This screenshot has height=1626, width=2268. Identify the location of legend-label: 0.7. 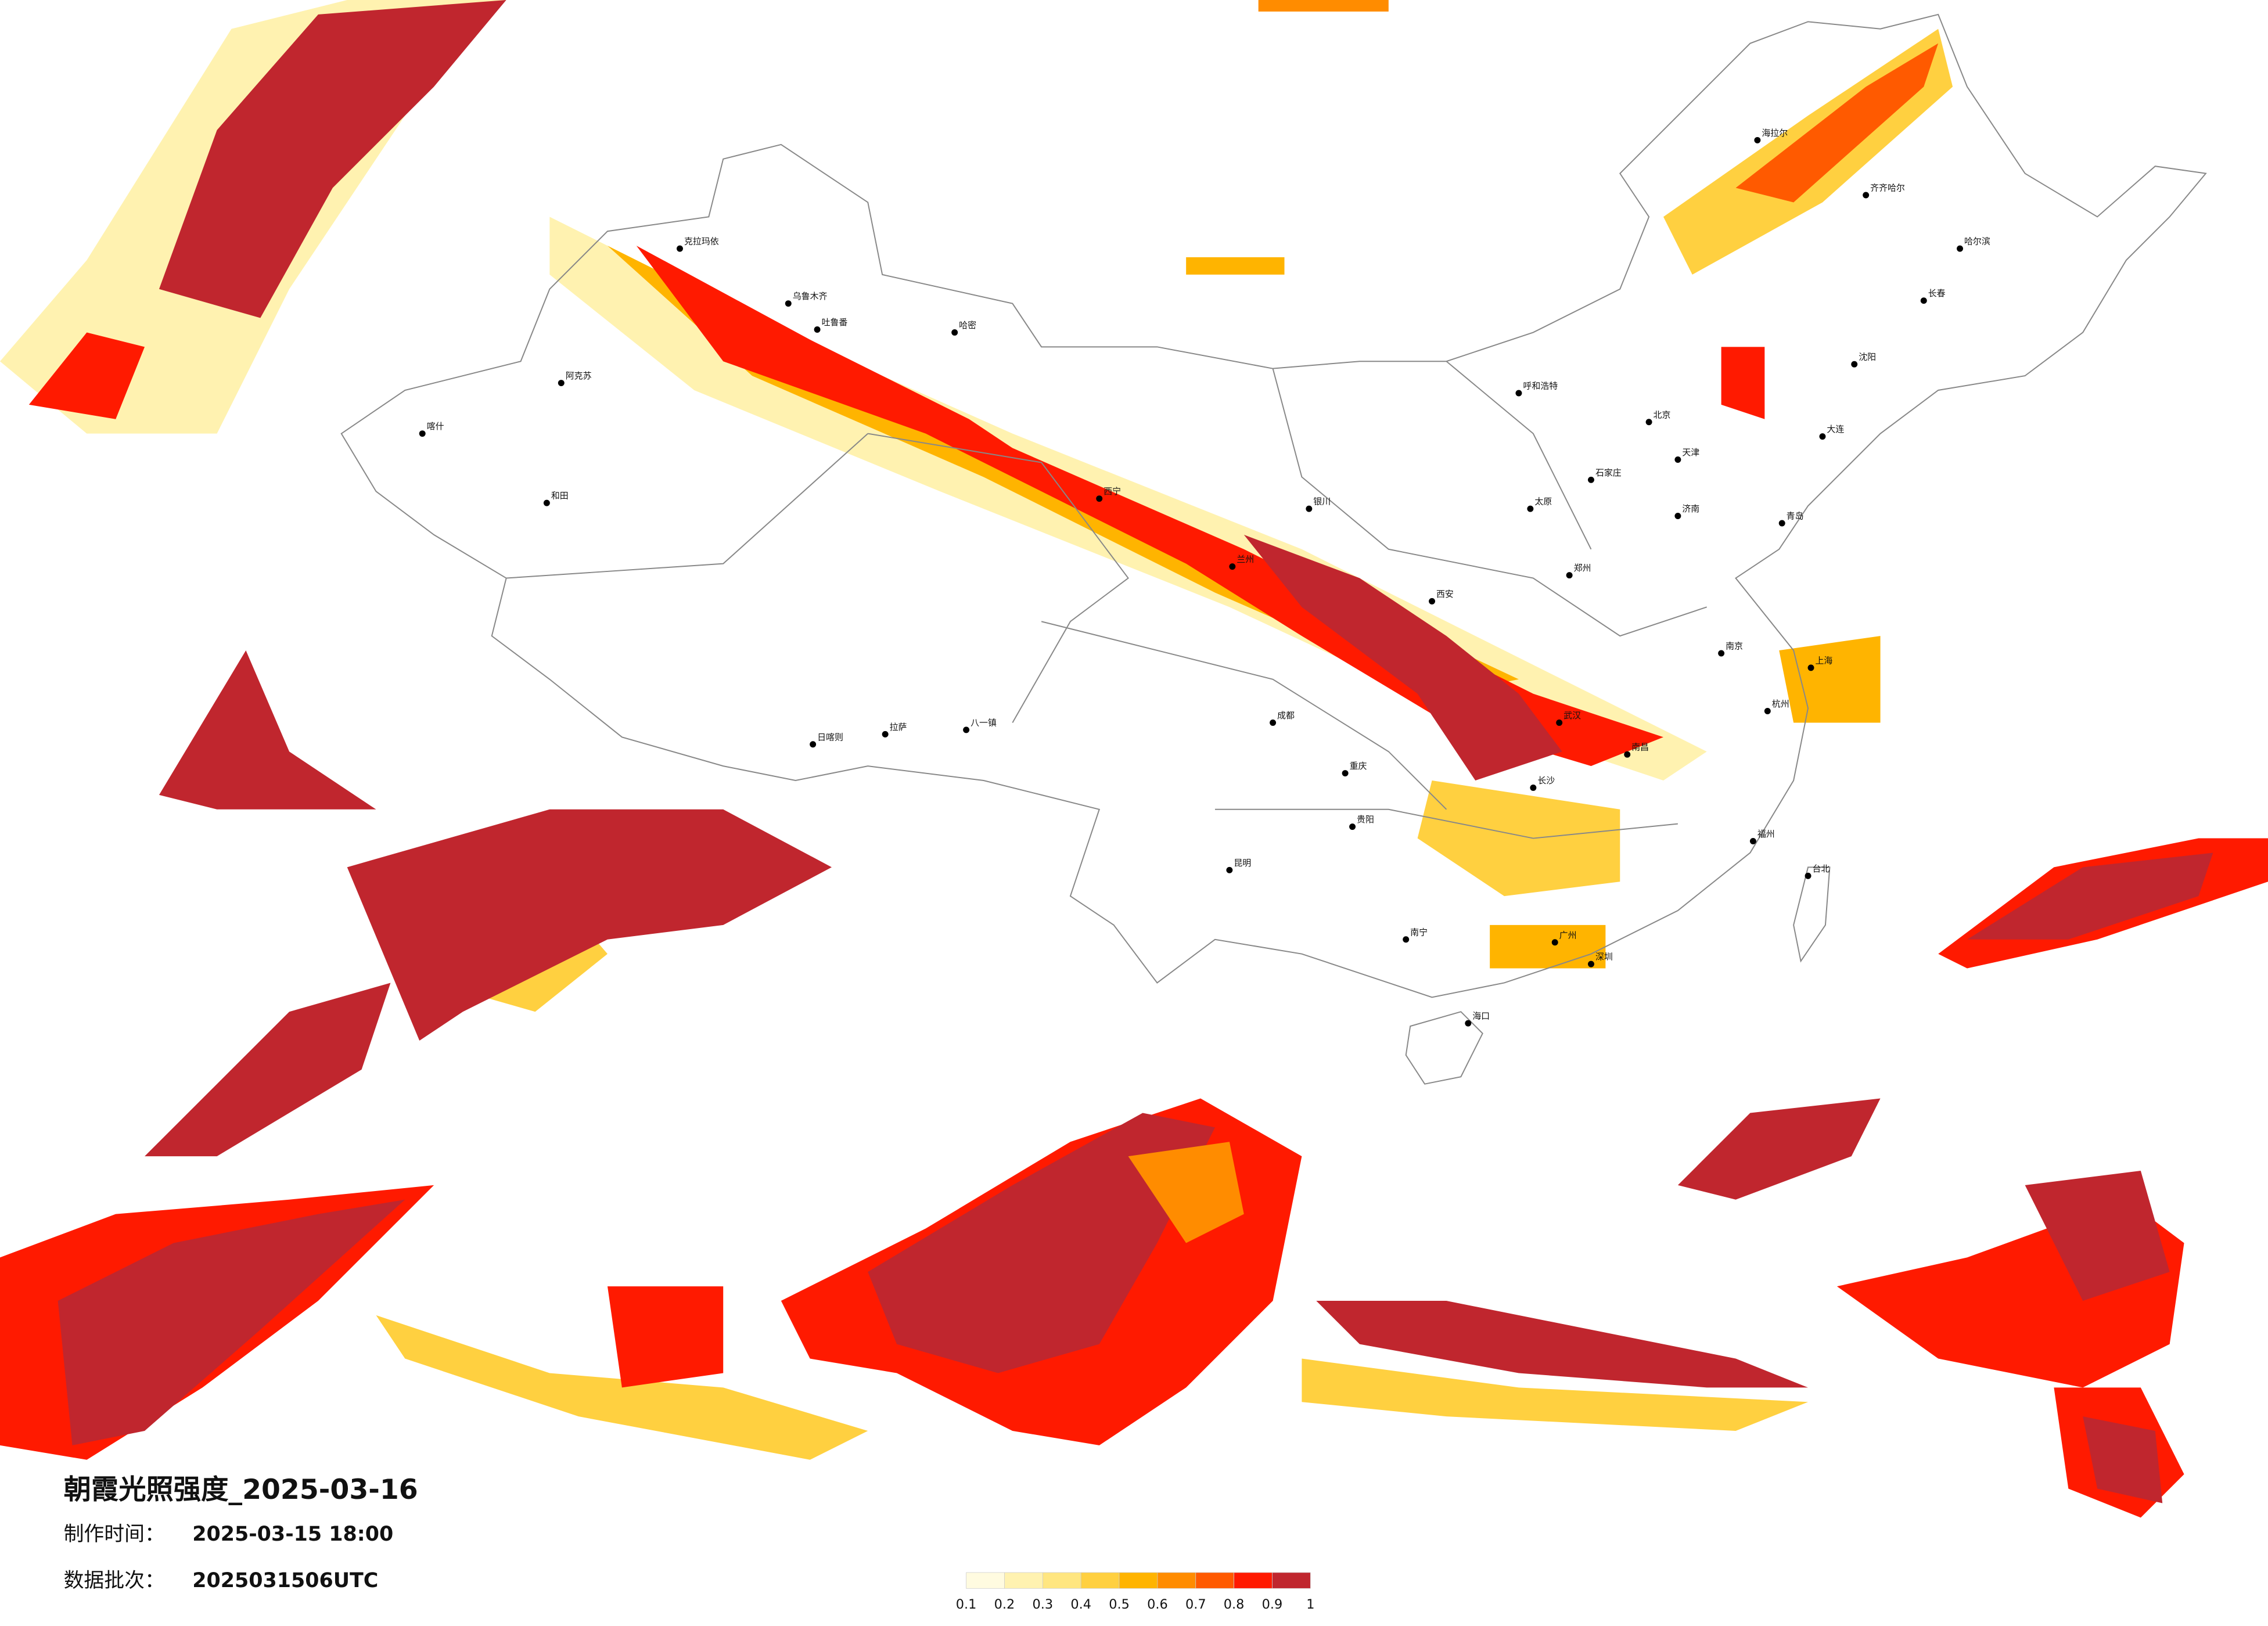
(1195, 1604).